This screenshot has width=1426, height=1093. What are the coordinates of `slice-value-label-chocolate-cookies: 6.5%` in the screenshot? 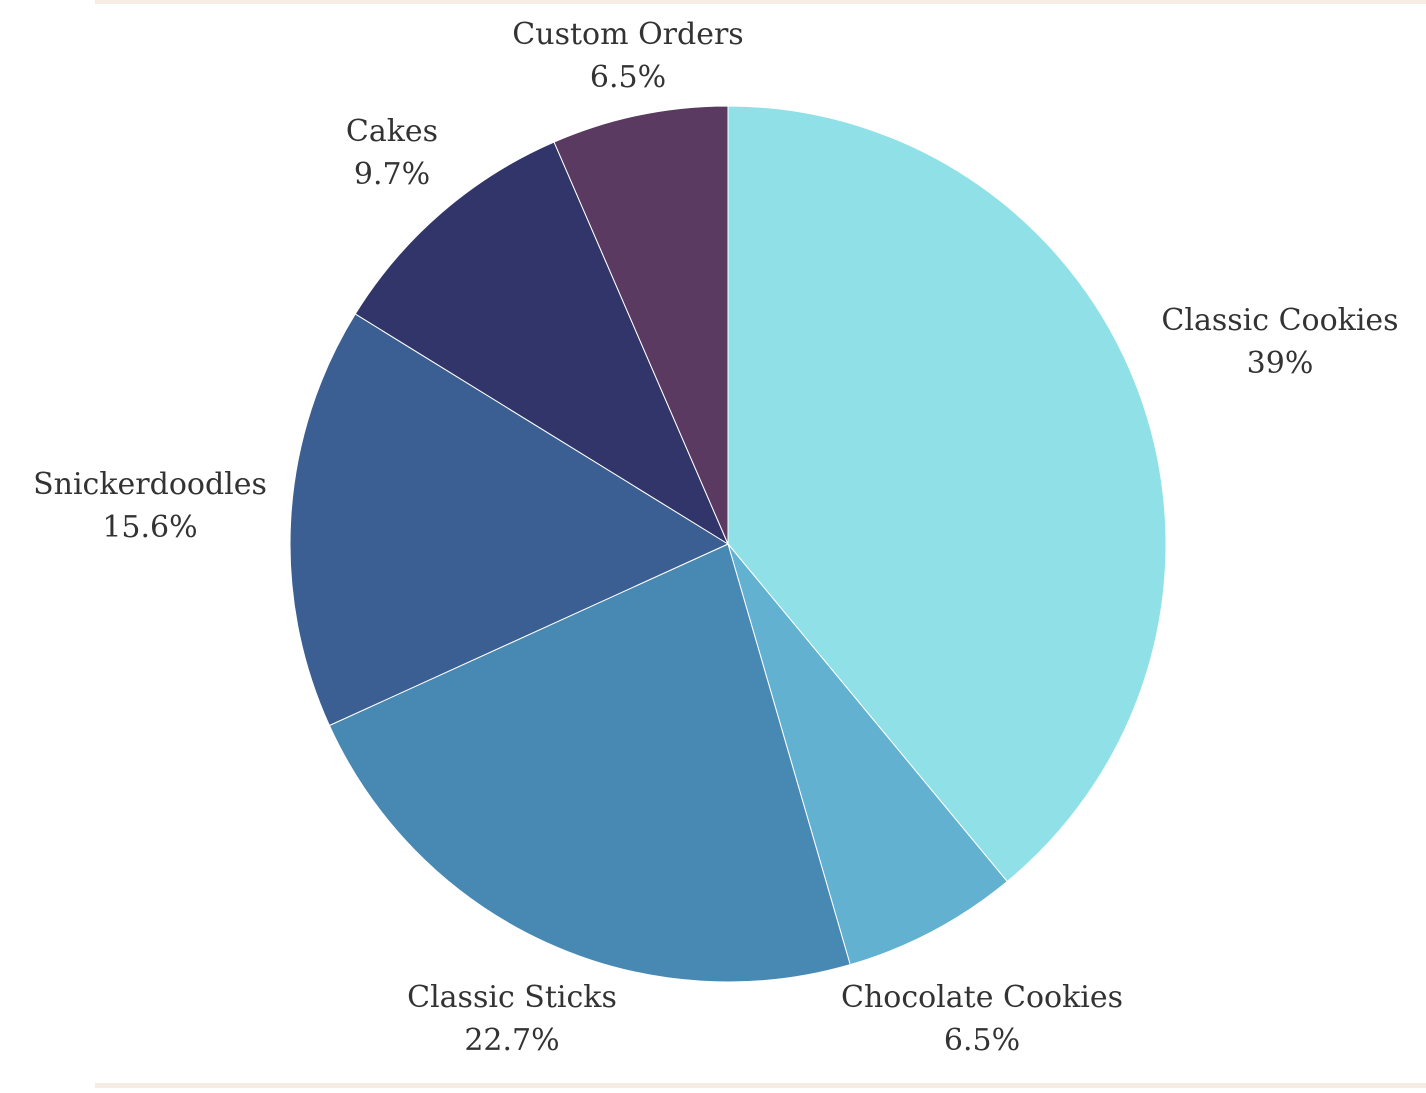 It's located at (982, 1040).